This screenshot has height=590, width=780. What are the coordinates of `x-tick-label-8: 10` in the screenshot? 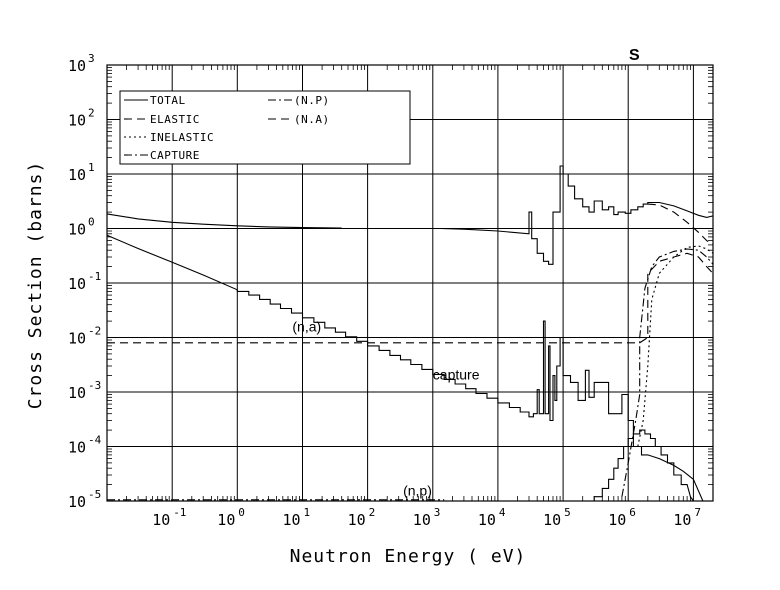 It's located at (682, 520).